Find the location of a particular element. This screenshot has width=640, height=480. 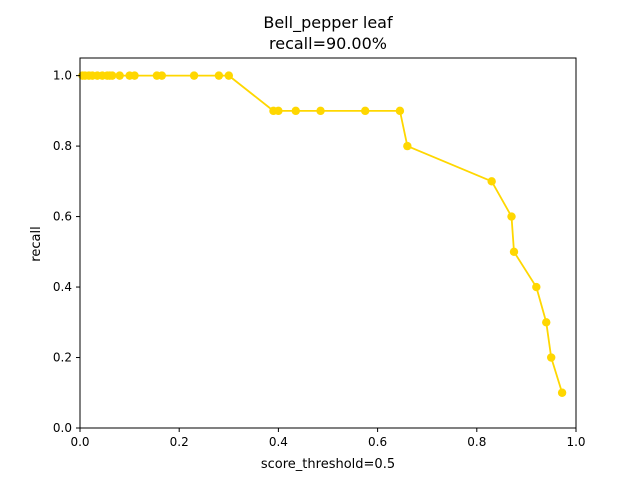

y-tick-label: 0.4 is located at coordinates (62, 287).